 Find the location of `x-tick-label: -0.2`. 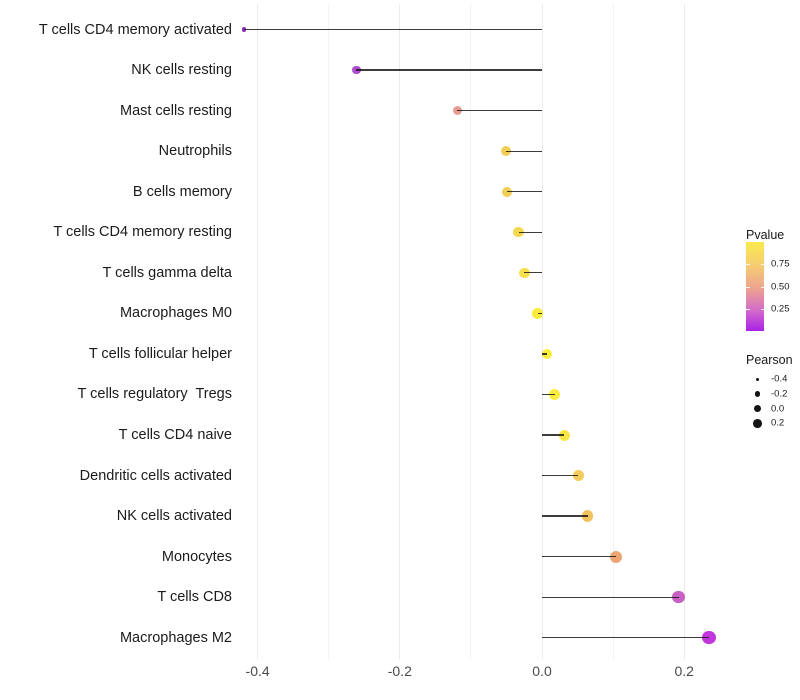

x-tick-label: -0.2 is located at coordinates (399, 671).